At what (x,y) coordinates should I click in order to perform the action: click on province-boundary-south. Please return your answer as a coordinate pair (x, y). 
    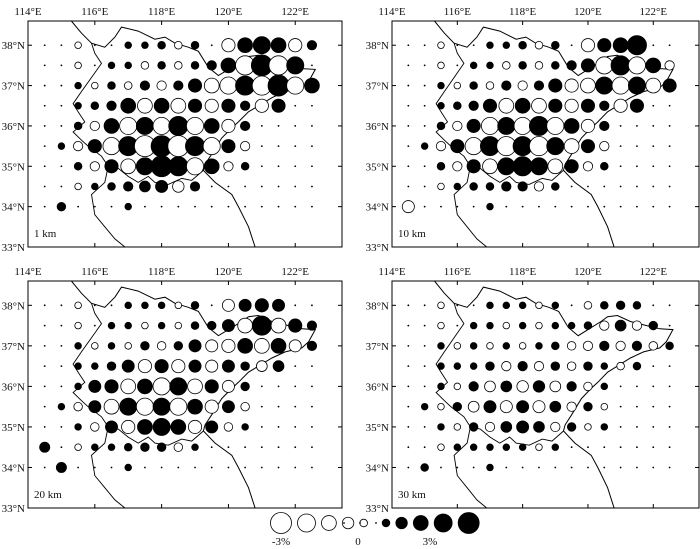
    Looking at the image, I should click on (470, 467).